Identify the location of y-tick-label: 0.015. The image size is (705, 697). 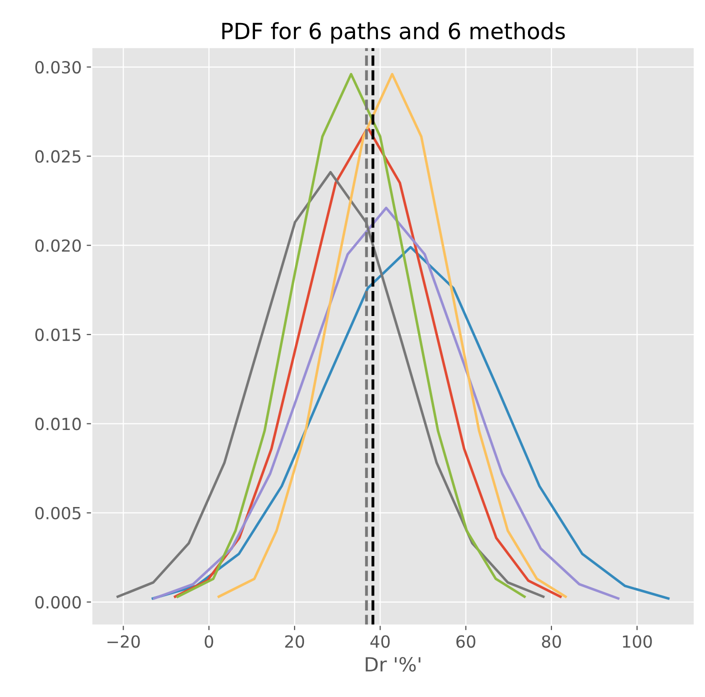
(57, 335).